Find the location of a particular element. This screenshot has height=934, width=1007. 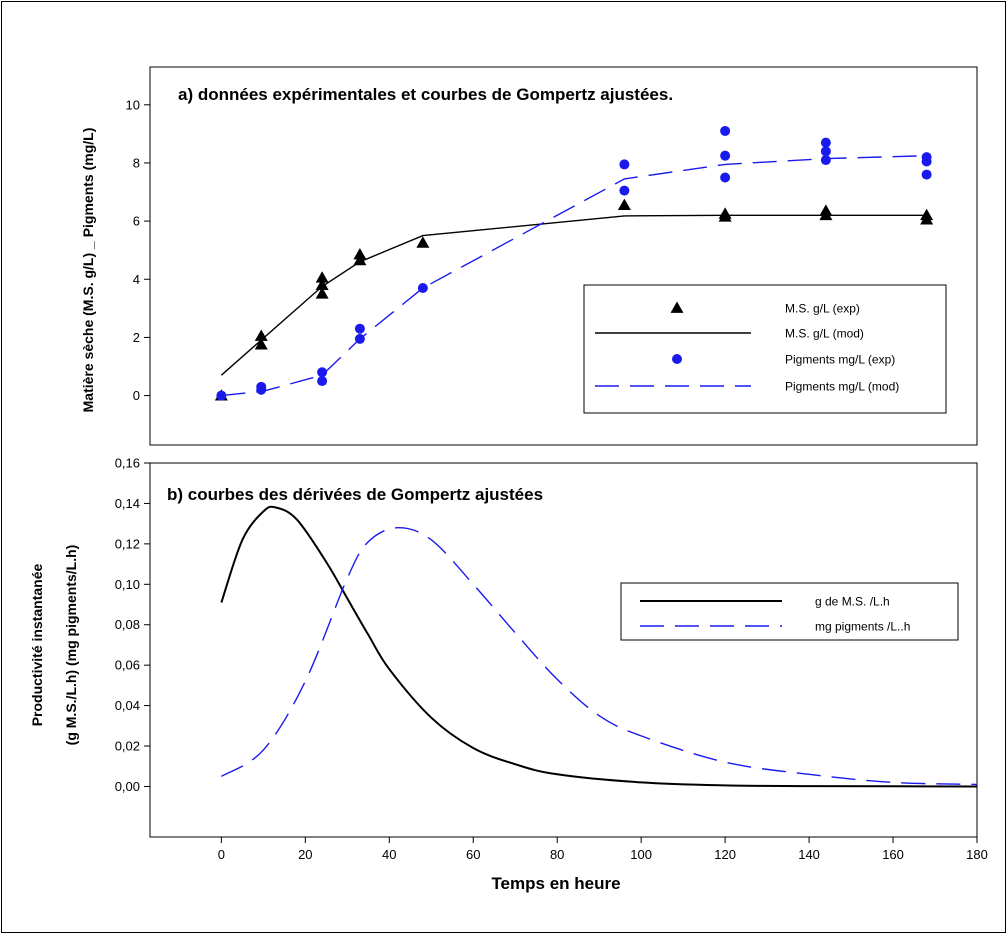

panel-a-legend-box is located at coordinates (765, 349).